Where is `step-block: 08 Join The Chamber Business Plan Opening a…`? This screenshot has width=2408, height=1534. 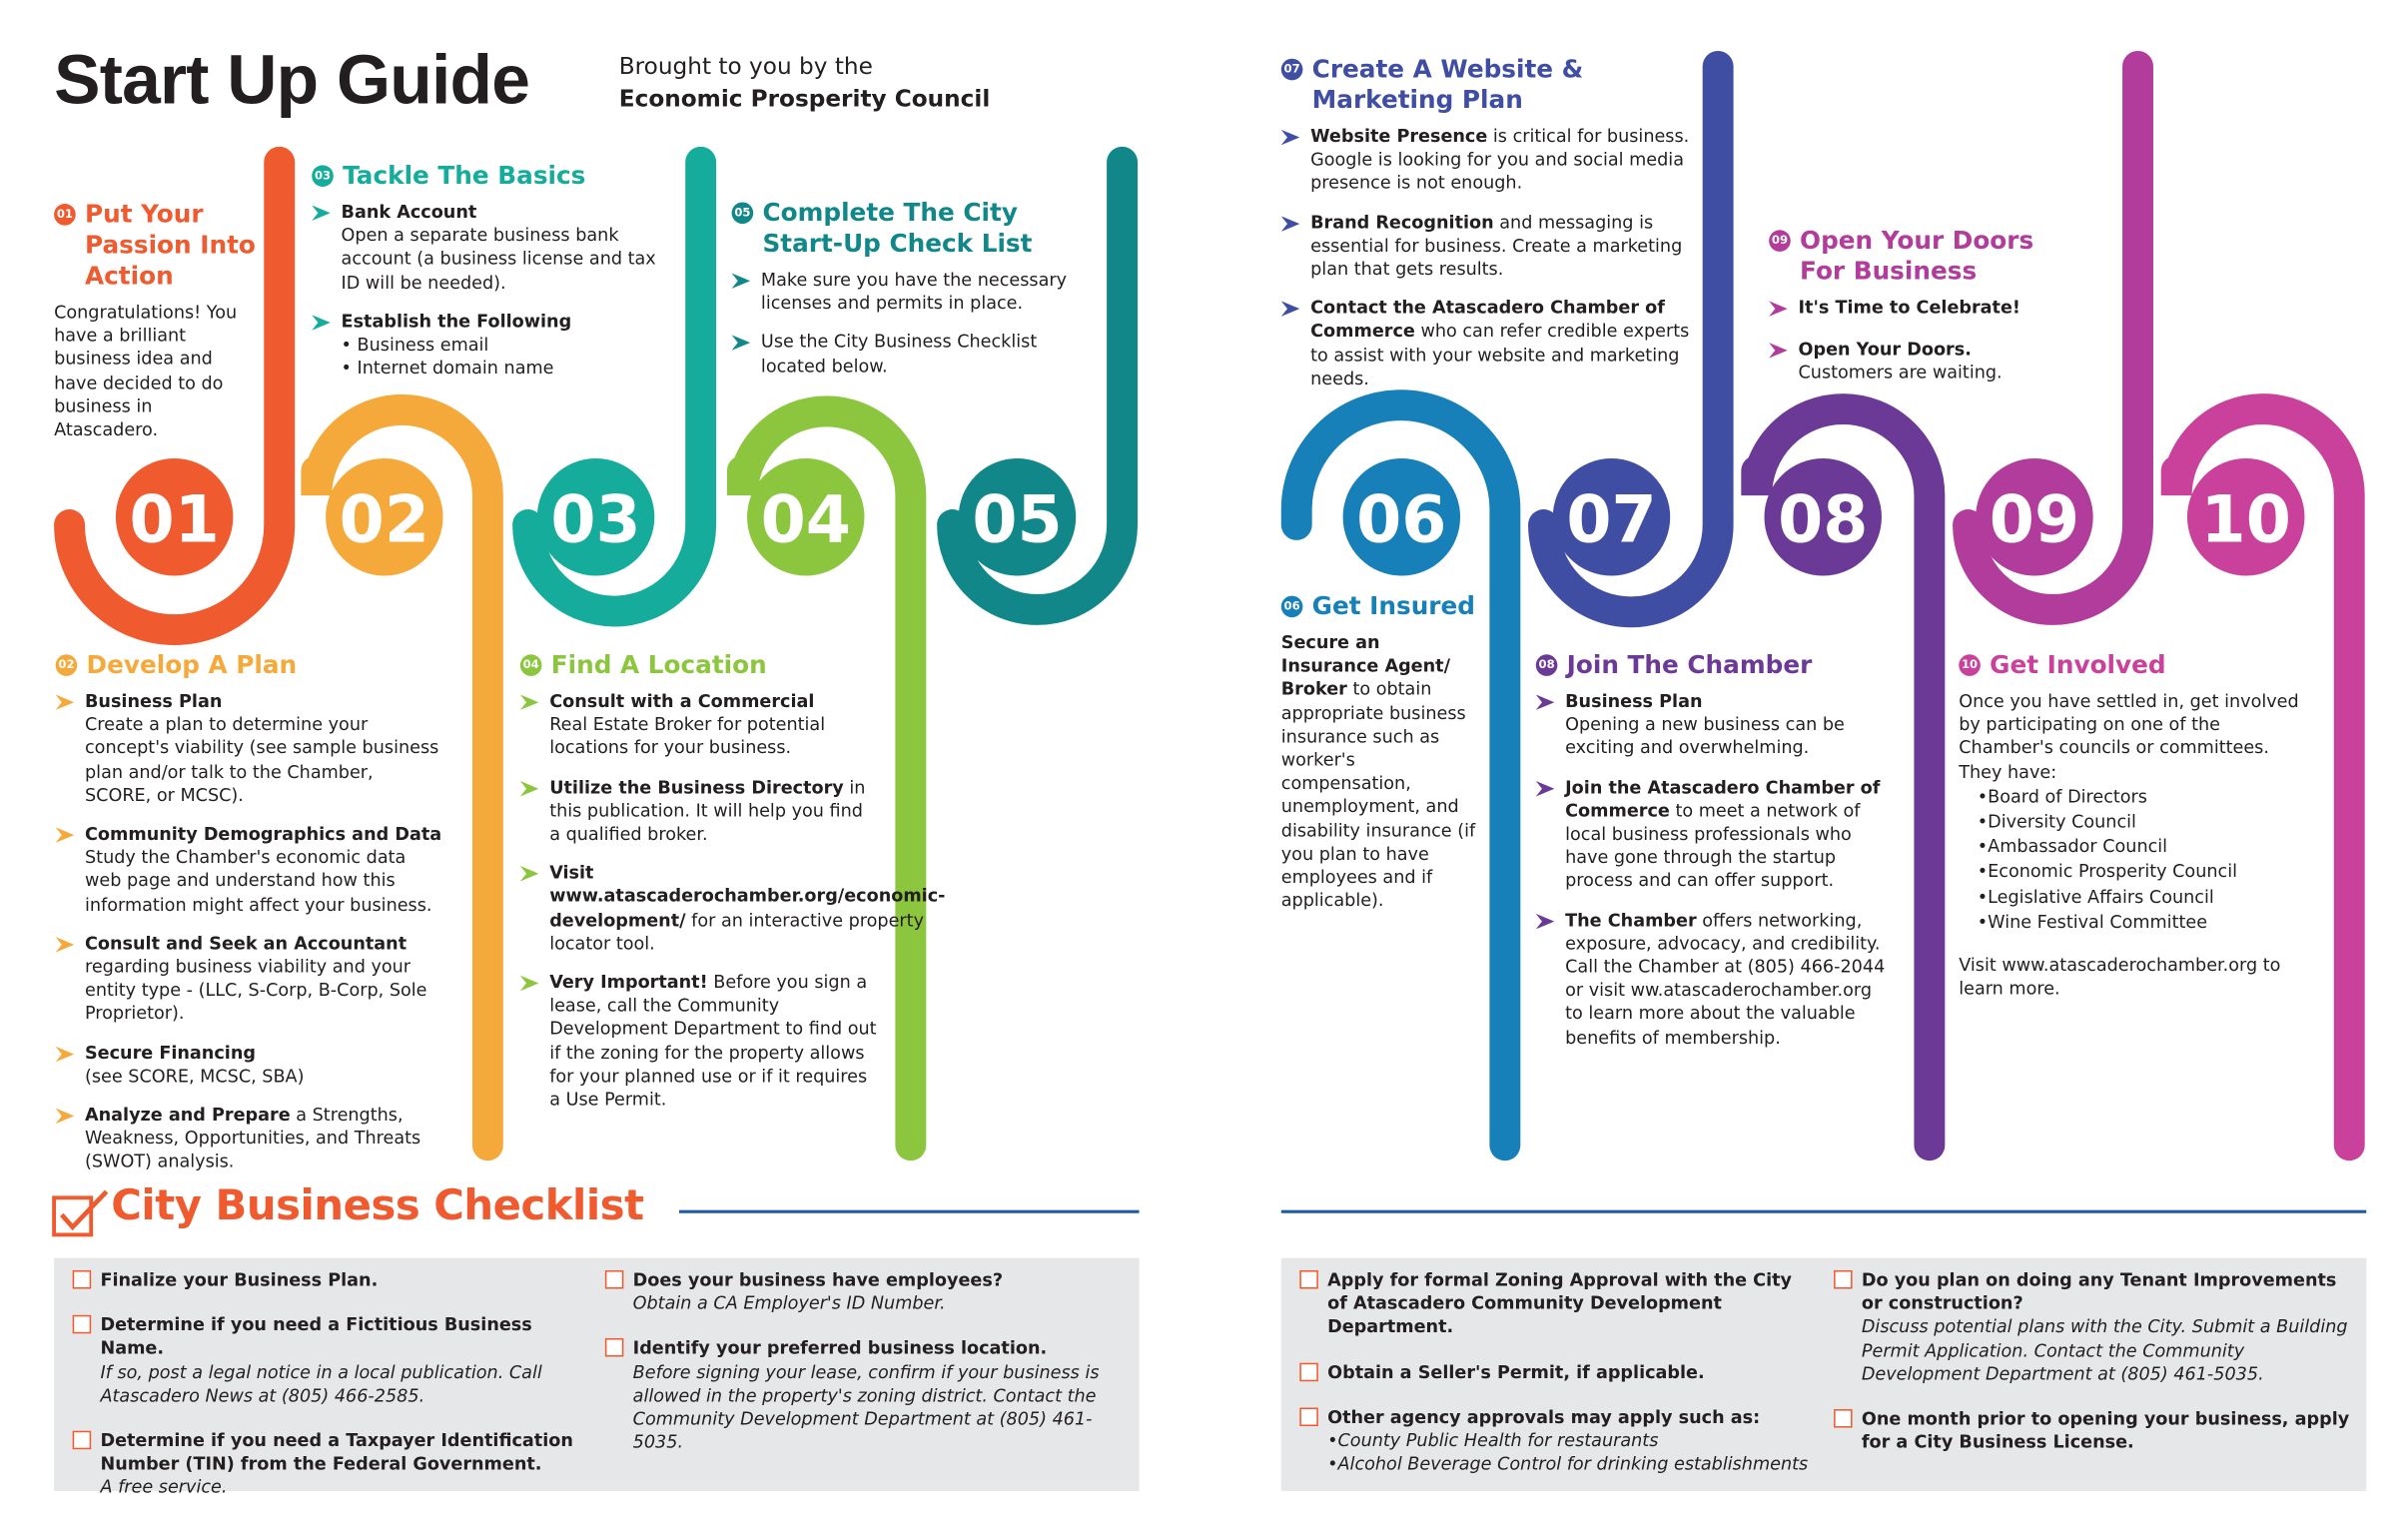 step-block: 08 Join The Chamber Business Plan Opening a… is located at coordinates (1715, 857).